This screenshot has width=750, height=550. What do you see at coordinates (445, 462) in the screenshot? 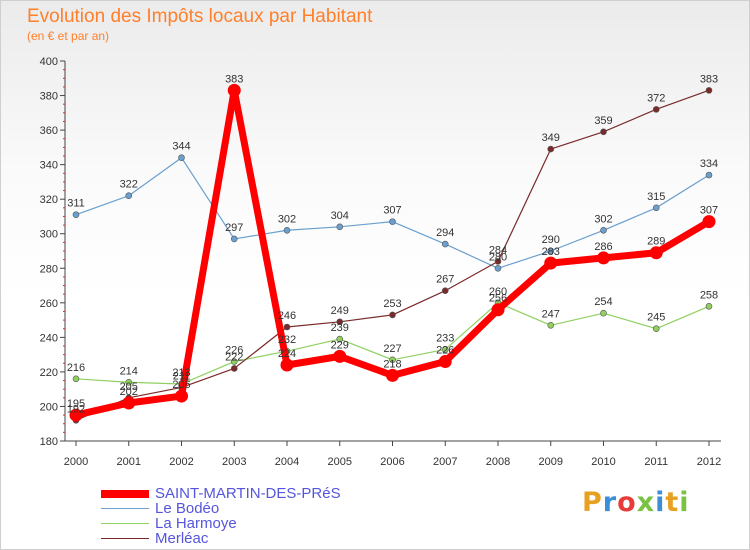
I see `x-tick-label: 2007` at bounding box center [445, 462].